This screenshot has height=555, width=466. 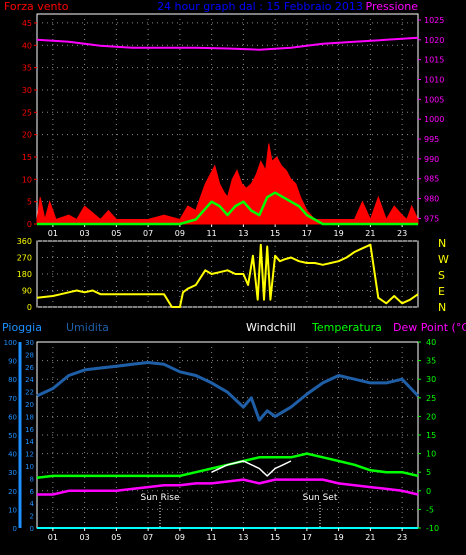 I want to click on direction-tick-label: 270, so click(x=24, y=258).